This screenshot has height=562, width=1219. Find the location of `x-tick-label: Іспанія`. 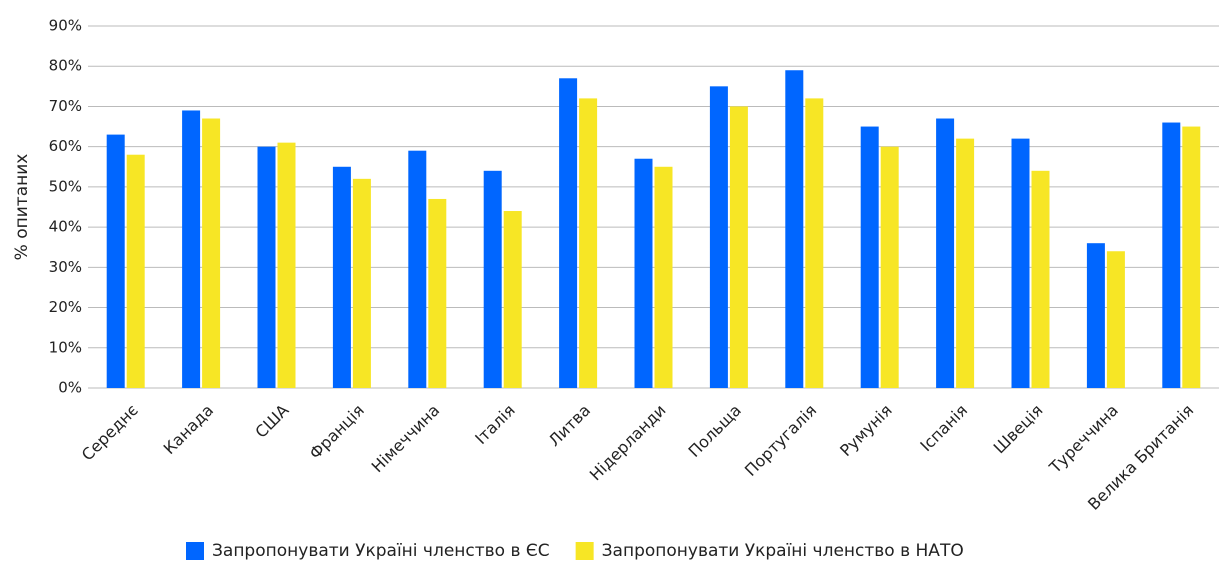

x-tick-label: Іспанія is located at coordinates (943, 428).